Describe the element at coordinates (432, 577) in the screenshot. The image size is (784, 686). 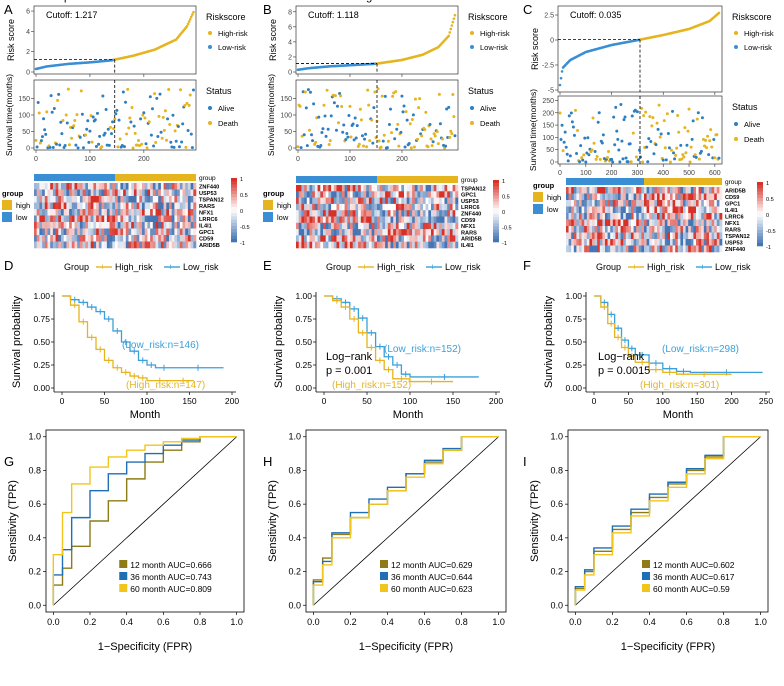
I see `legend-label: 36 month AUC=0.644` at that location.